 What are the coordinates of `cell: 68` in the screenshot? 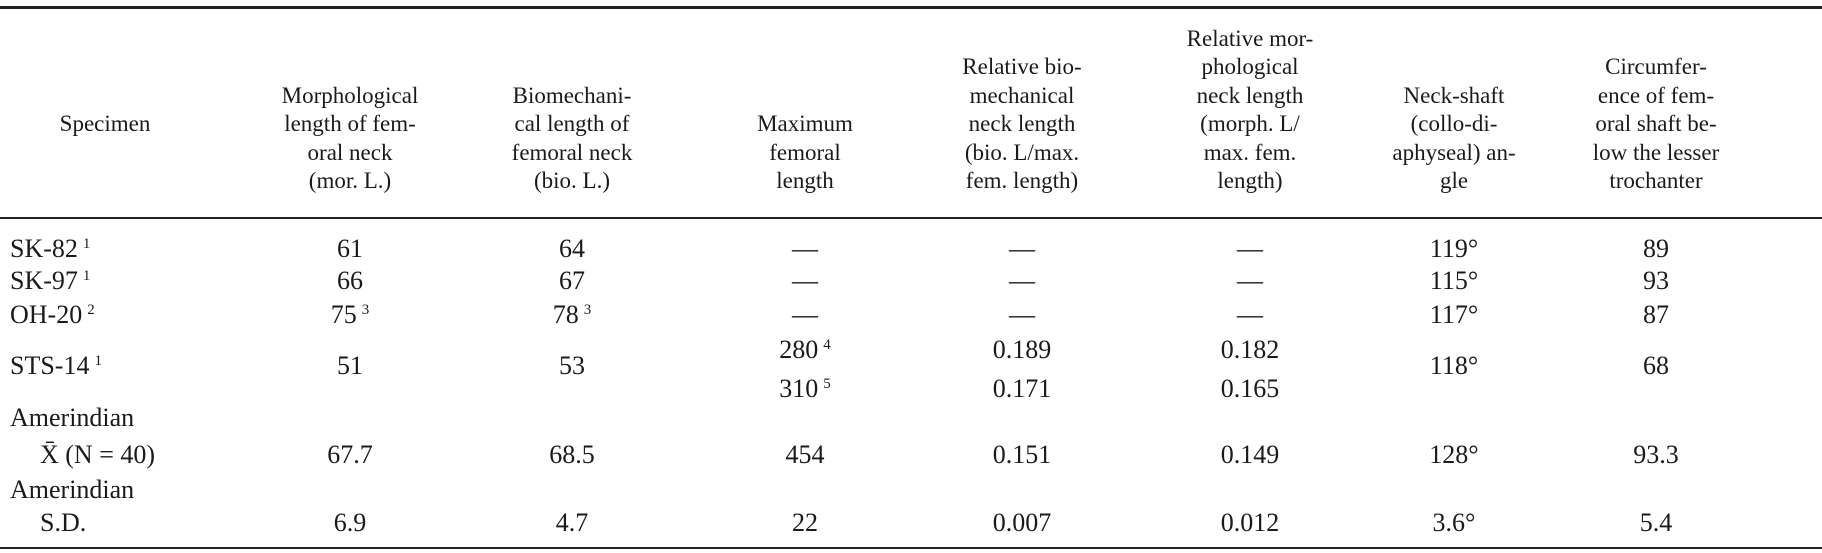 It's located at (1656, 365).